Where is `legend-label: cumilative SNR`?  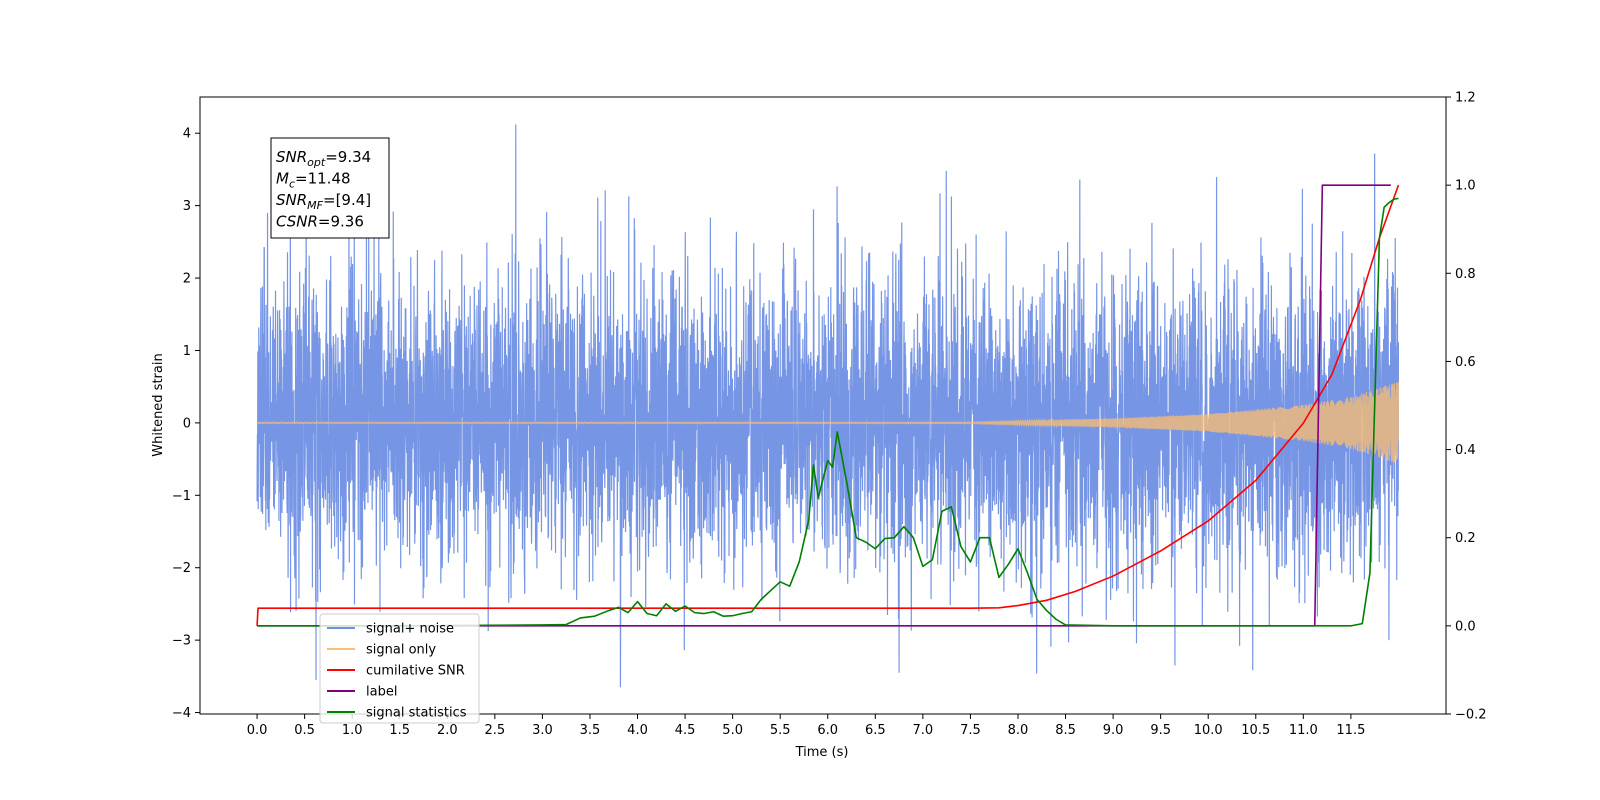
legend-label: cumilative SNR is located at coordinates (415, 671).